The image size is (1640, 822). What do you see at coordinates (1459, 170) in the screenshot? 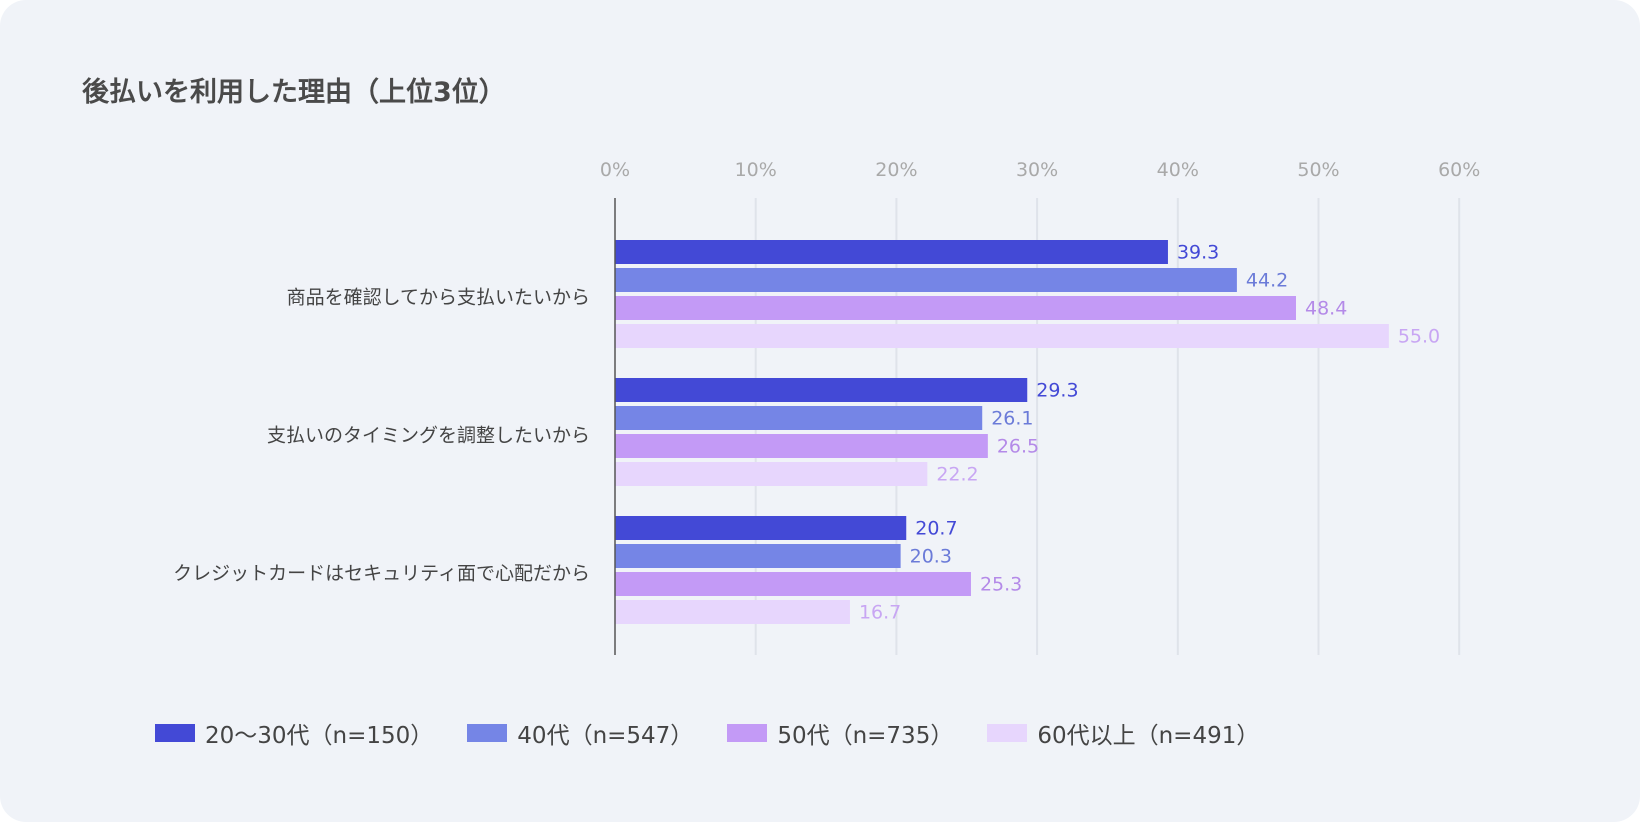
I see `x-tick-label: 60%` at bounding box center [1459, 170].